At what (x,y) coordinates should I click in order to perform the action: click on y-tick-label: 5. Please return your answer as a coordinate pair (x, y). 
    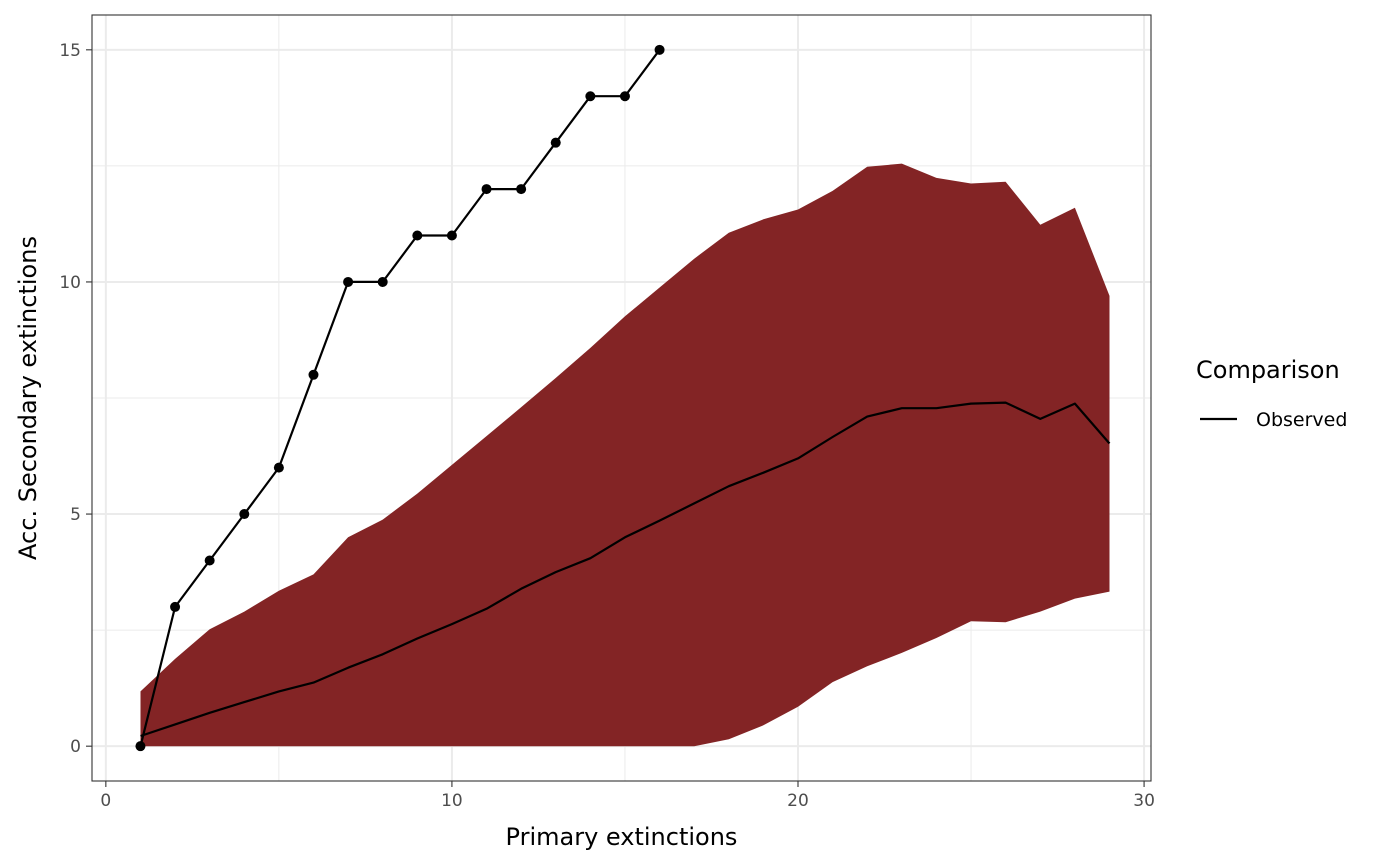
    Looking at the image, I should click on (75, 515).